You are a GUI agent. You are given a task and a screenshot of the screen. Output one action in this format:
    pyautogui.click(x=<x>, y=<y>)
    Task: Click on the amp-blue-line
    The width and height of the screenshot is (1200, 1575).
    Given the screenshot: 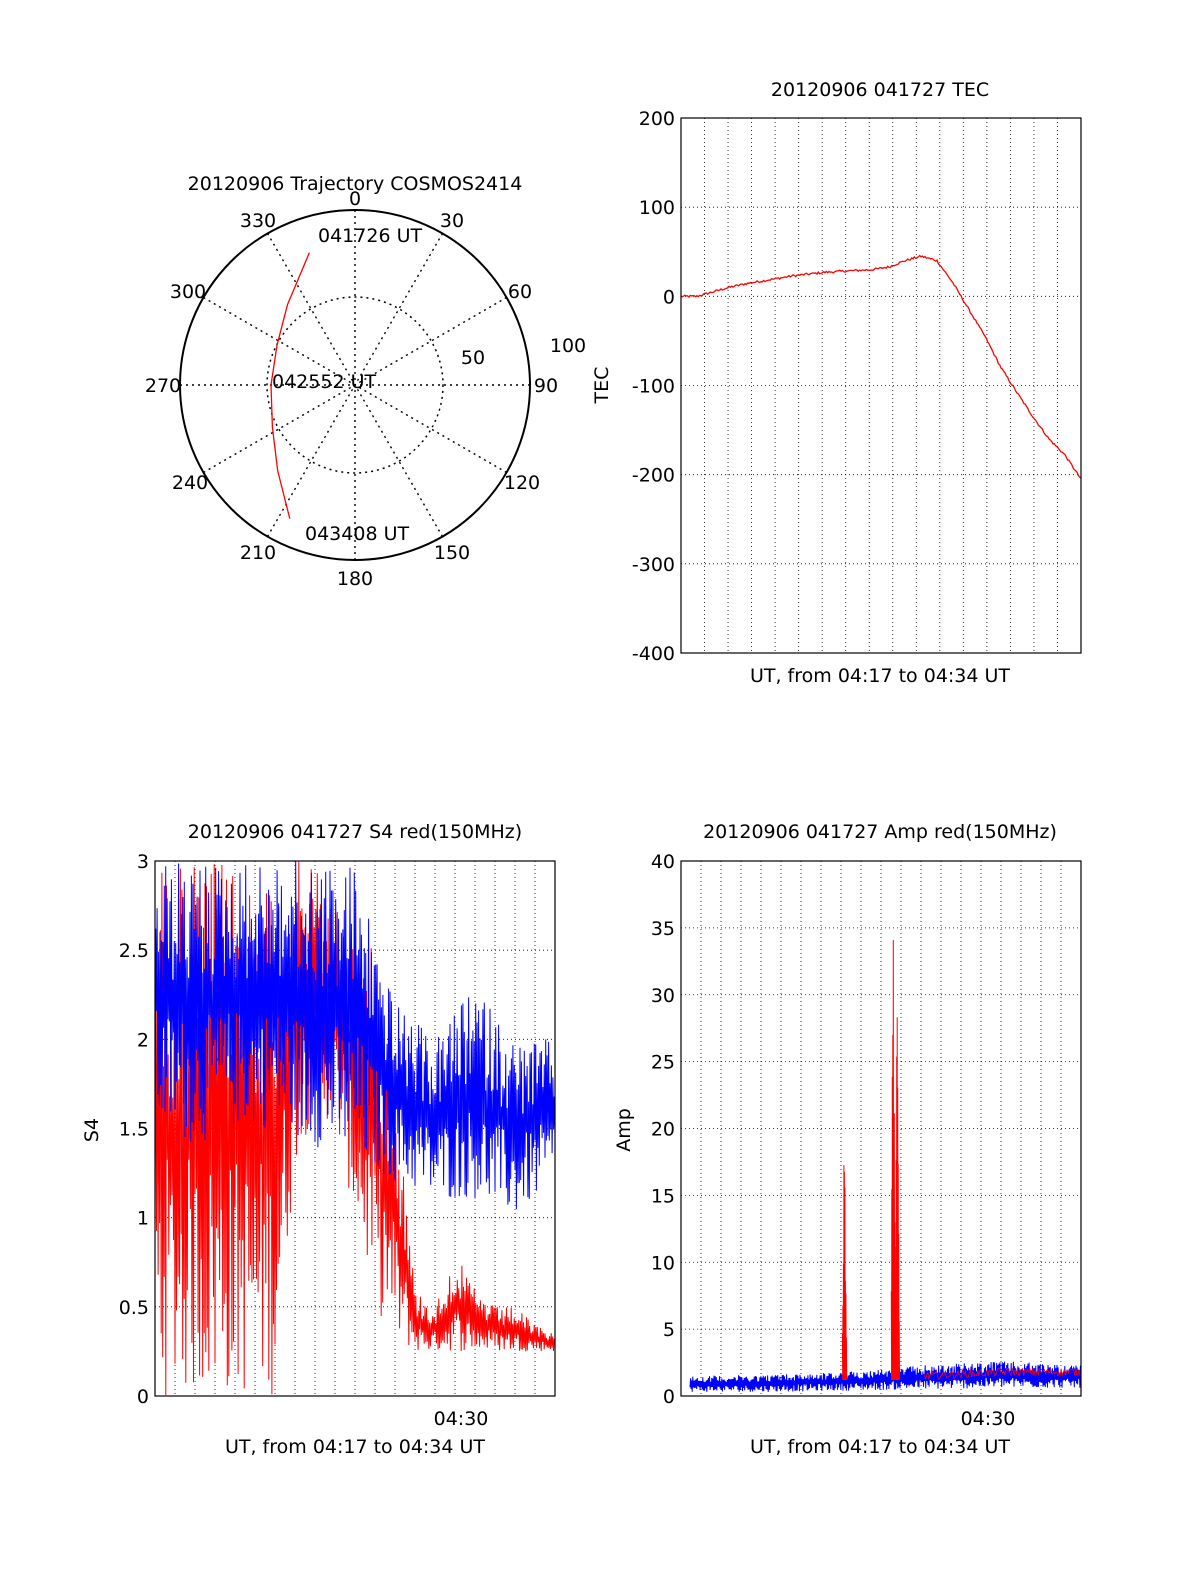 What is the action you would take?
    pyautogui.click(x=885, y=1377)
    